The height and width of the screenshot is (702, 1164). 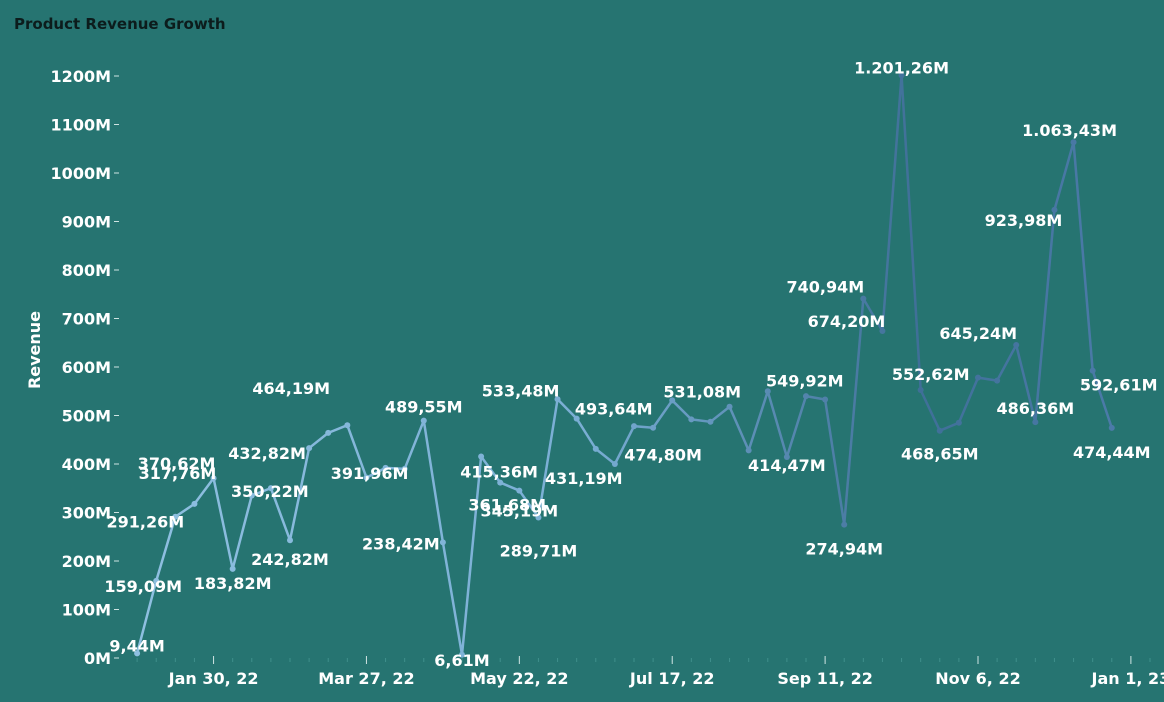 I want to click on y-tick-label: 1200M, so click(x=81, y=76).